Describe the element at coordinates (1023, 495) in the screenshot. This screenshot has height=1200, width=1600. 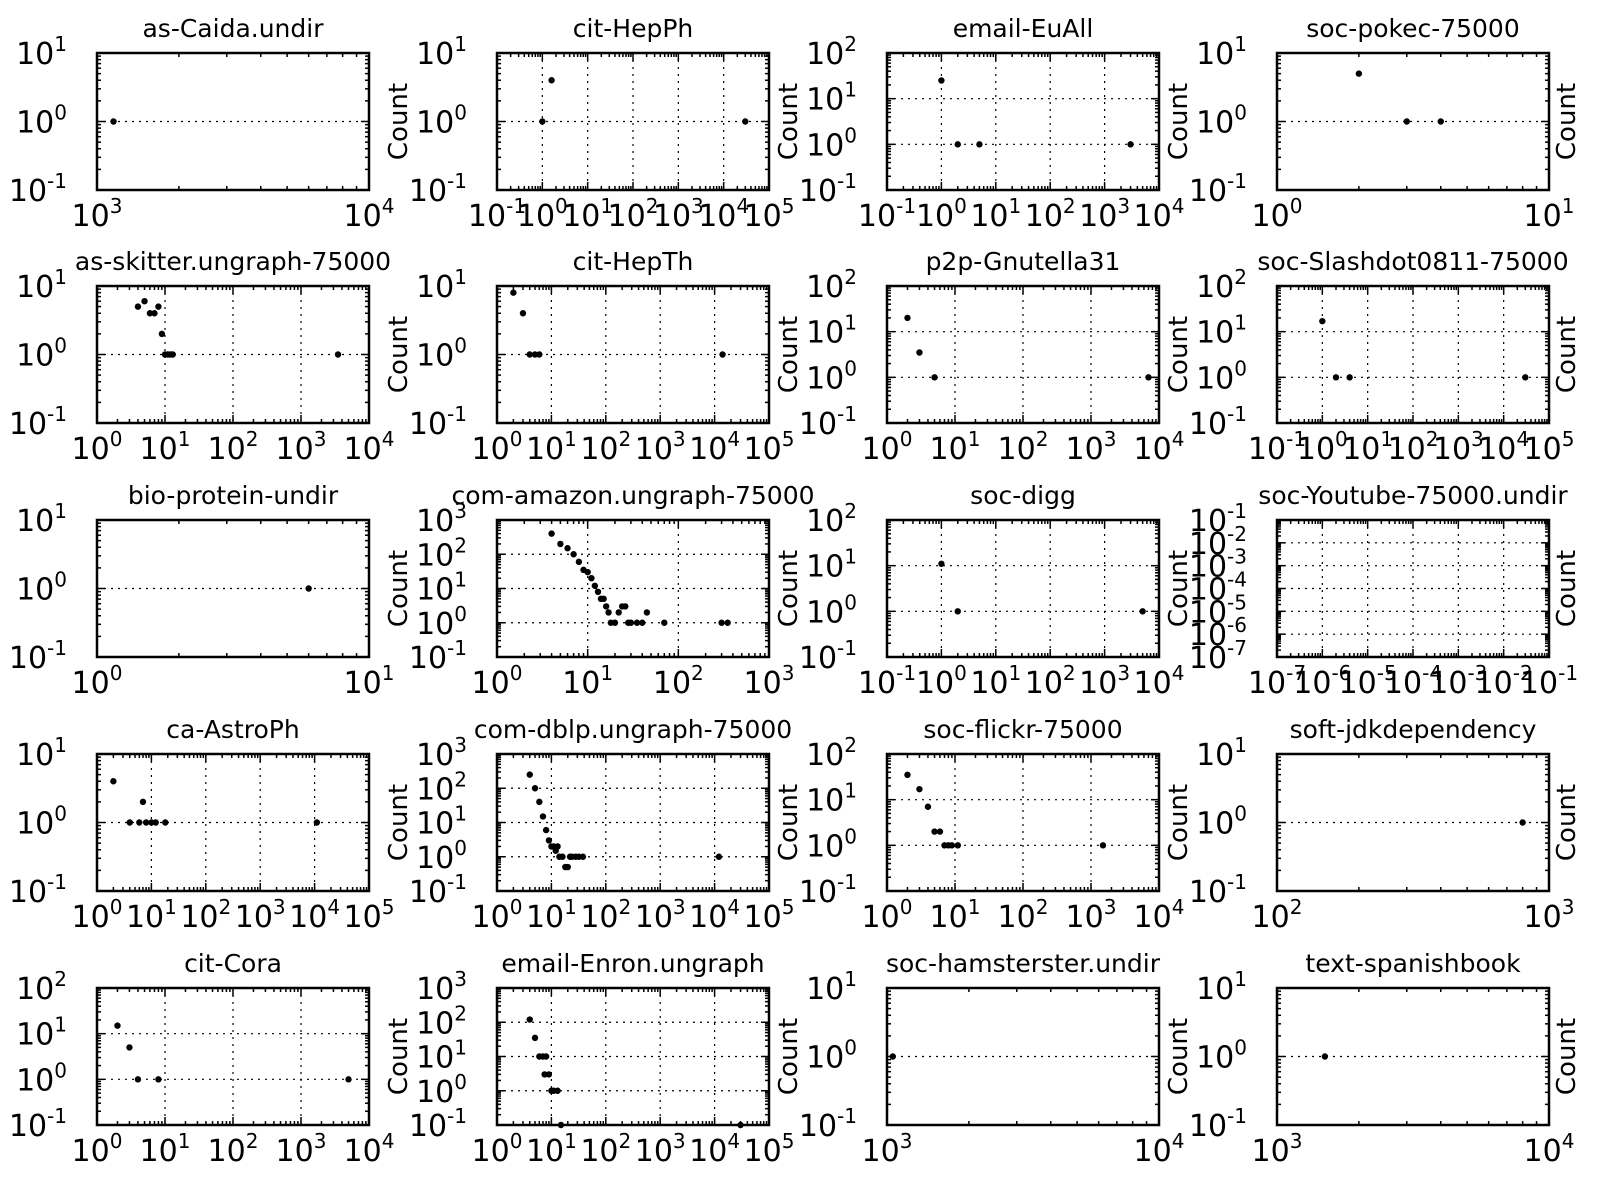
I see `subplot-title: soc-digg` at that location.